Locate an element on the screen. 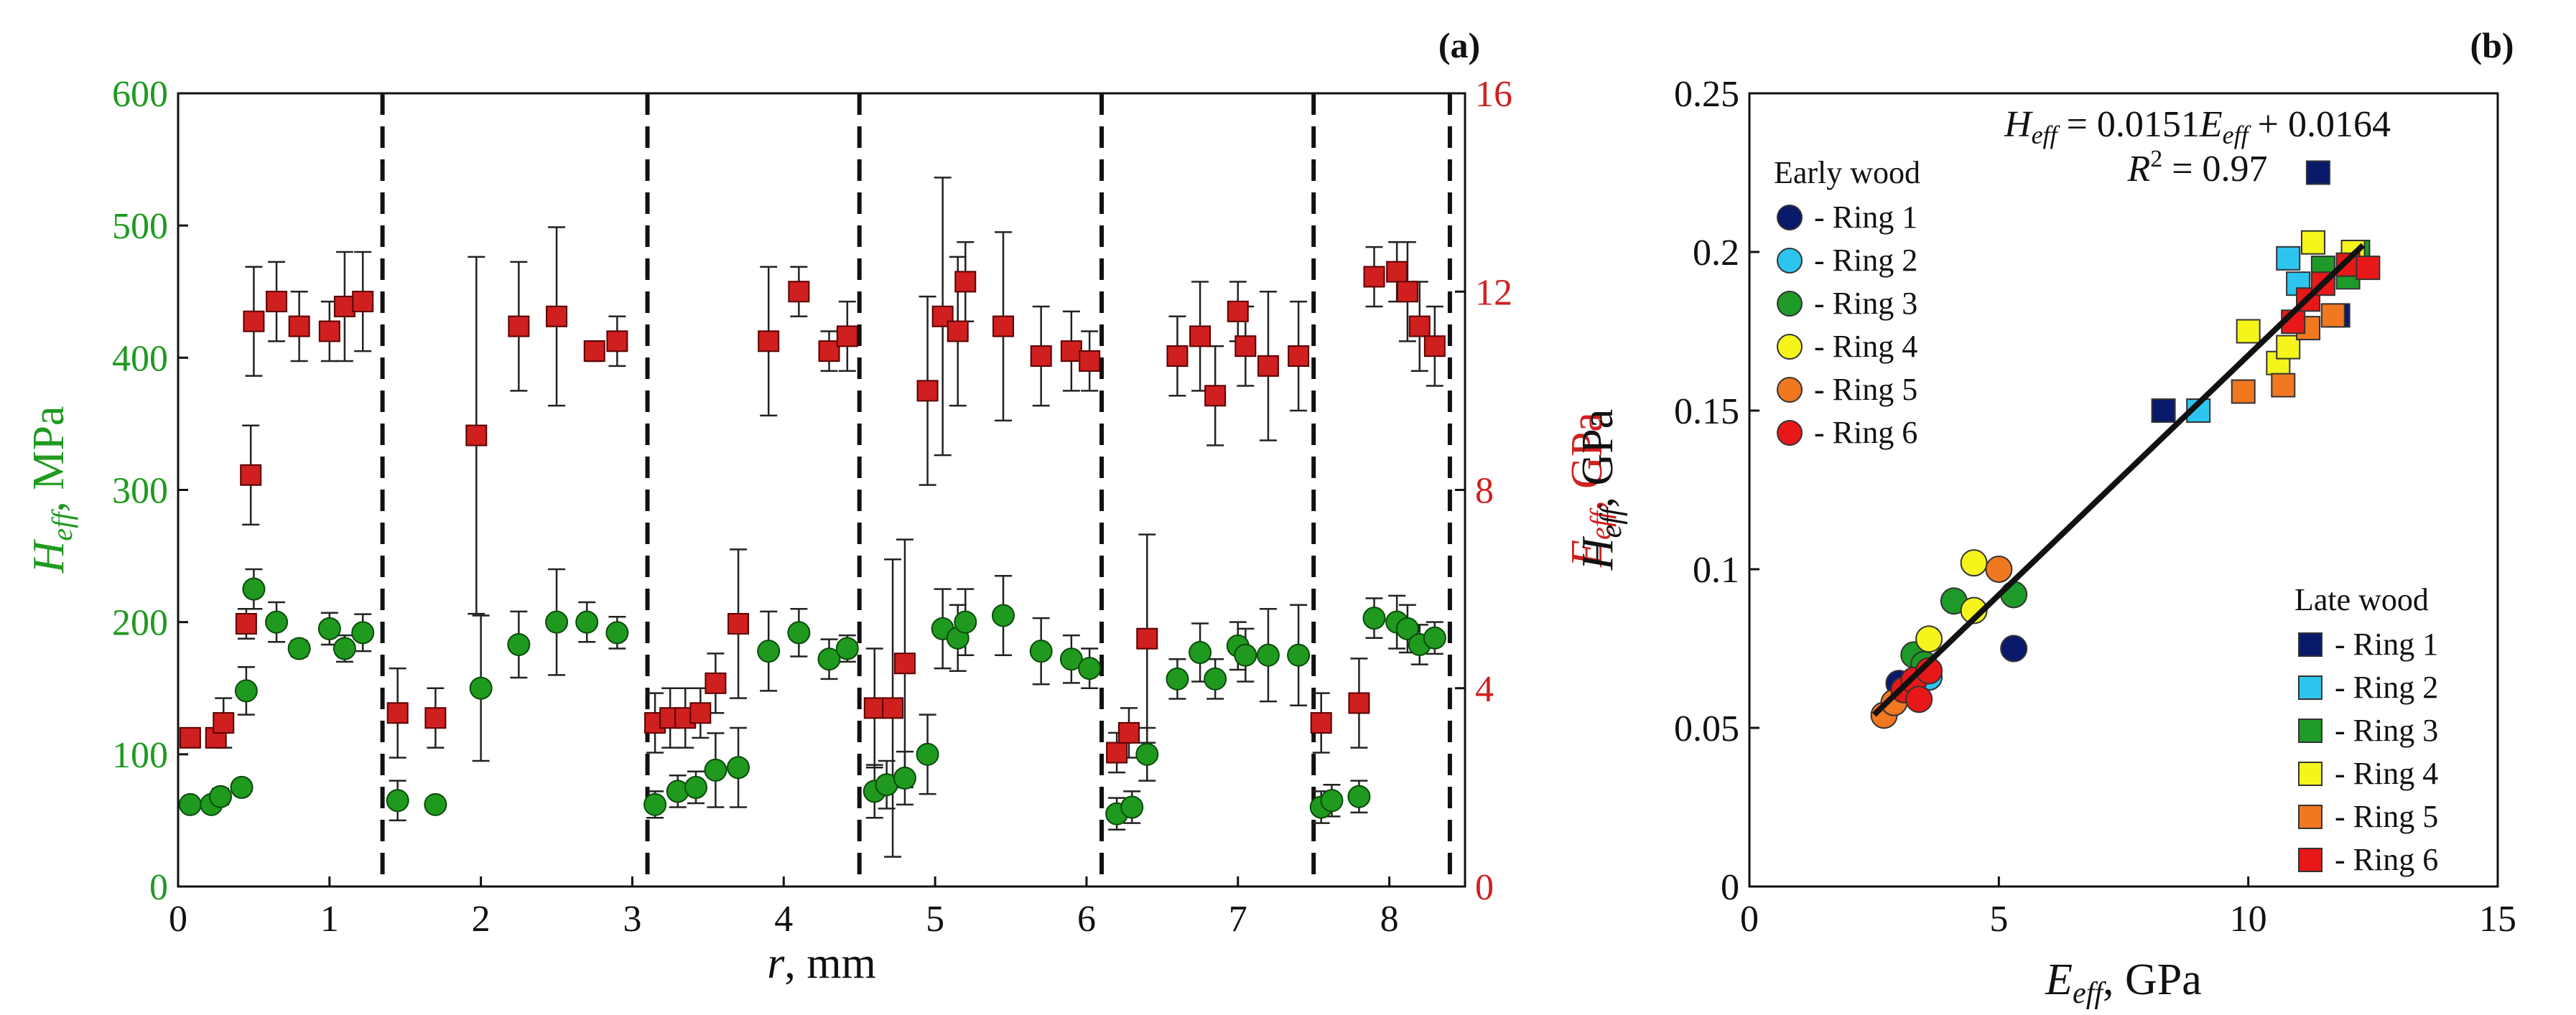 The width and height of the screenshot is (2576, 1015). panel-a-left-y-axis-label: Heff, MPa is located at coordinates (51, 490).